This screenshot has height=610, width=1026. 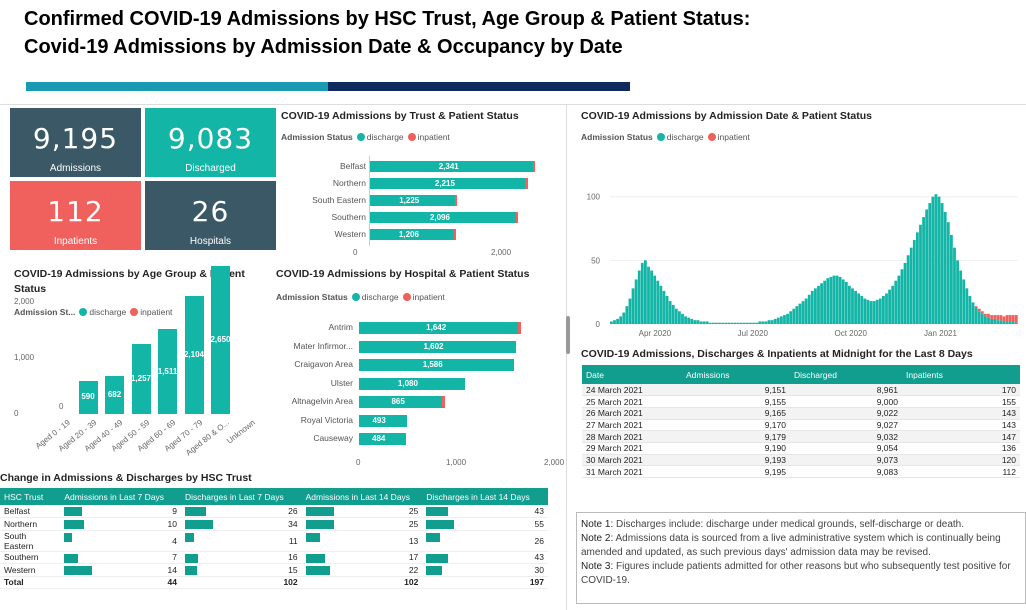 What do you see at coordinates (365, 137) in the screenshot?
I see `trust-chart-legend: Admission Status discharge inpatient` at bounding box center [365, 137].